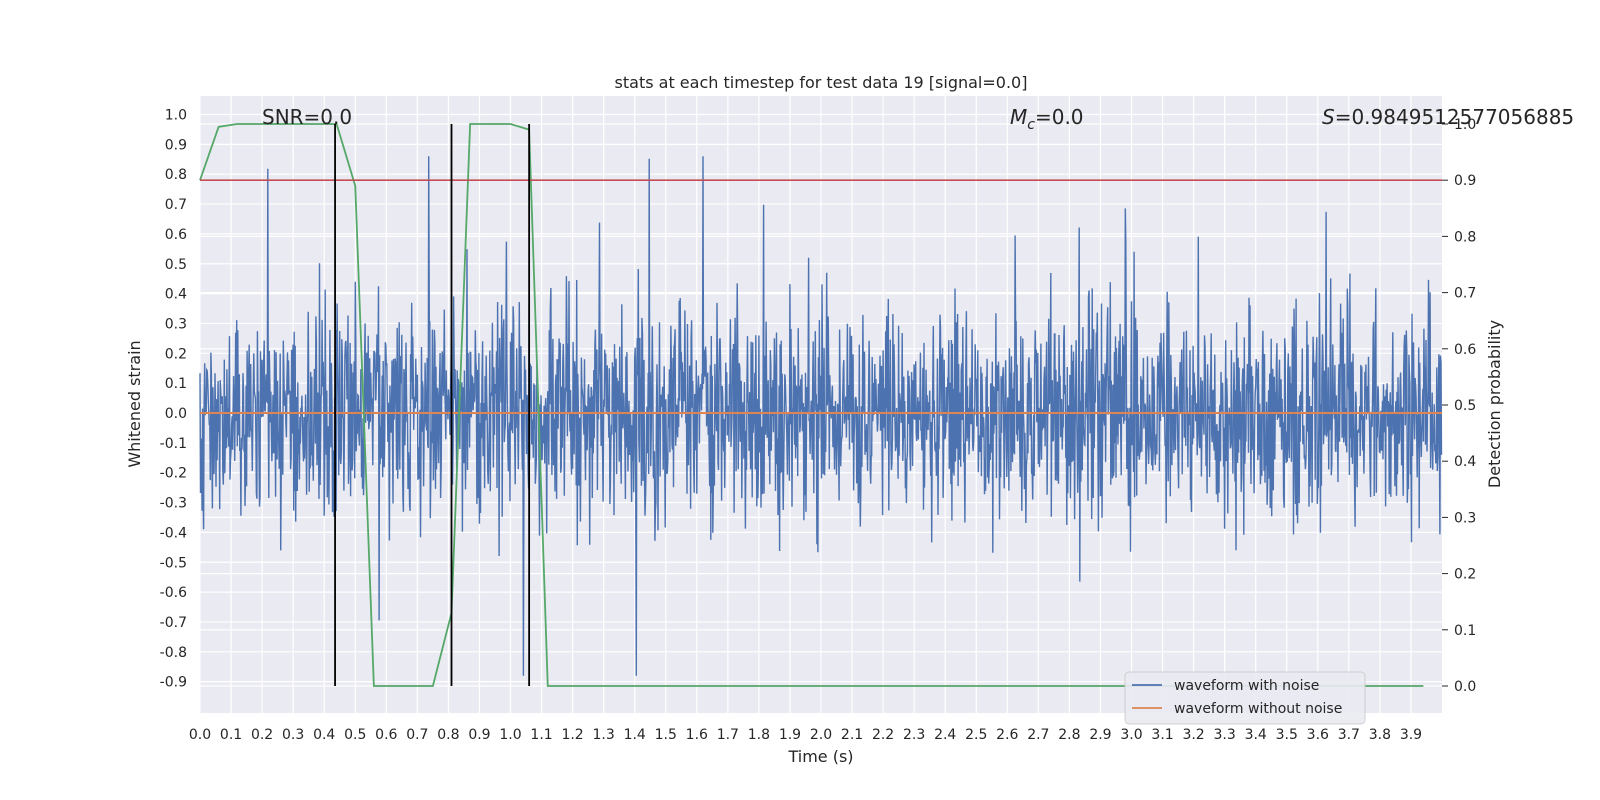 The image size is (1600, 800). I want to click on left-tick-label: -0.1, so click(173, 444).